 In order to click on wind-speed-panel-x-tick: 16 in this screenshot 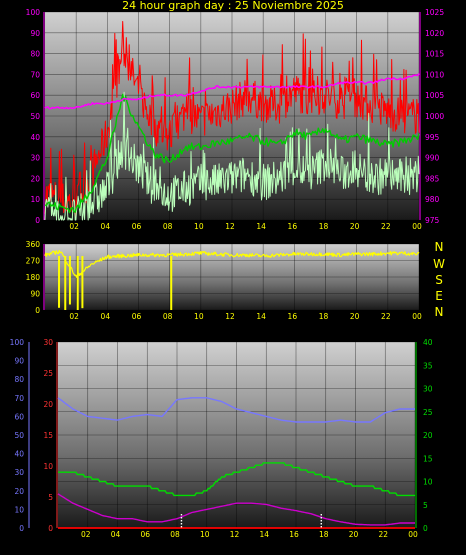, I will do `click(293, 226)`.